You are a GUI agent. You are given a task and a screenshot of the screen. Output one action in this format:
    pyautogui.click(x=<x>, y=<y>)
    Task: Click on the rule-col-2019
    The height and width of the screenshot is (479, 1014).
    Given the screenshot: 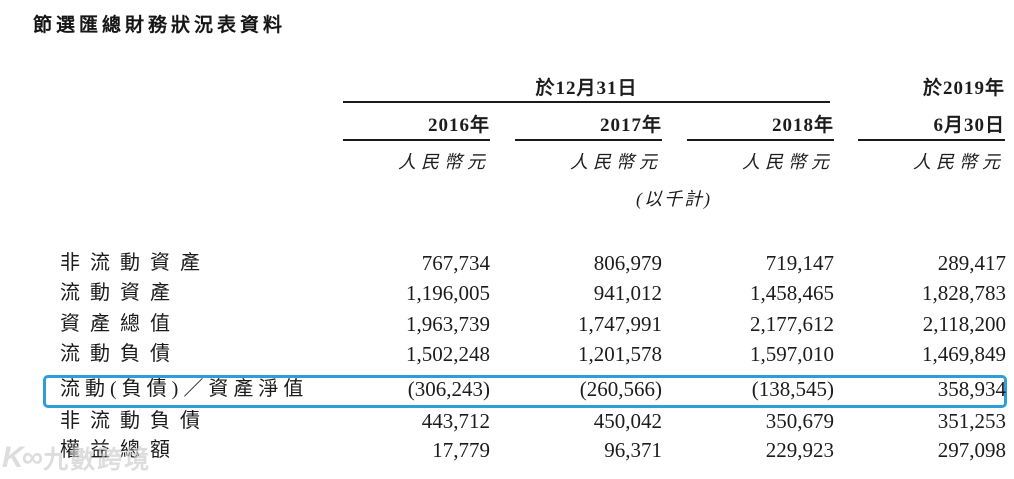 What is the action you would take?
    pyautogui.click(x=931, y=140)
    